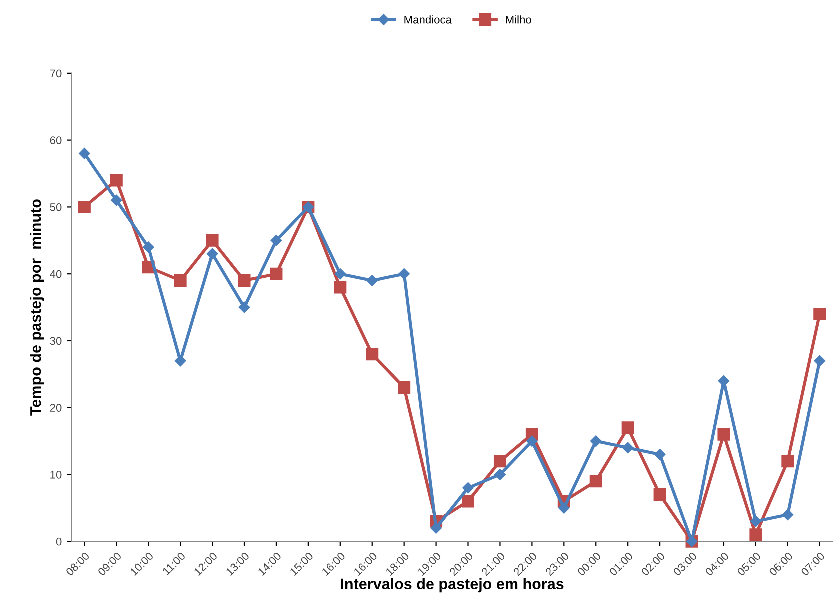  Describe the element at coordinates (56, 408) in the screenshot. I see `y-tick-label: 20` at that location.